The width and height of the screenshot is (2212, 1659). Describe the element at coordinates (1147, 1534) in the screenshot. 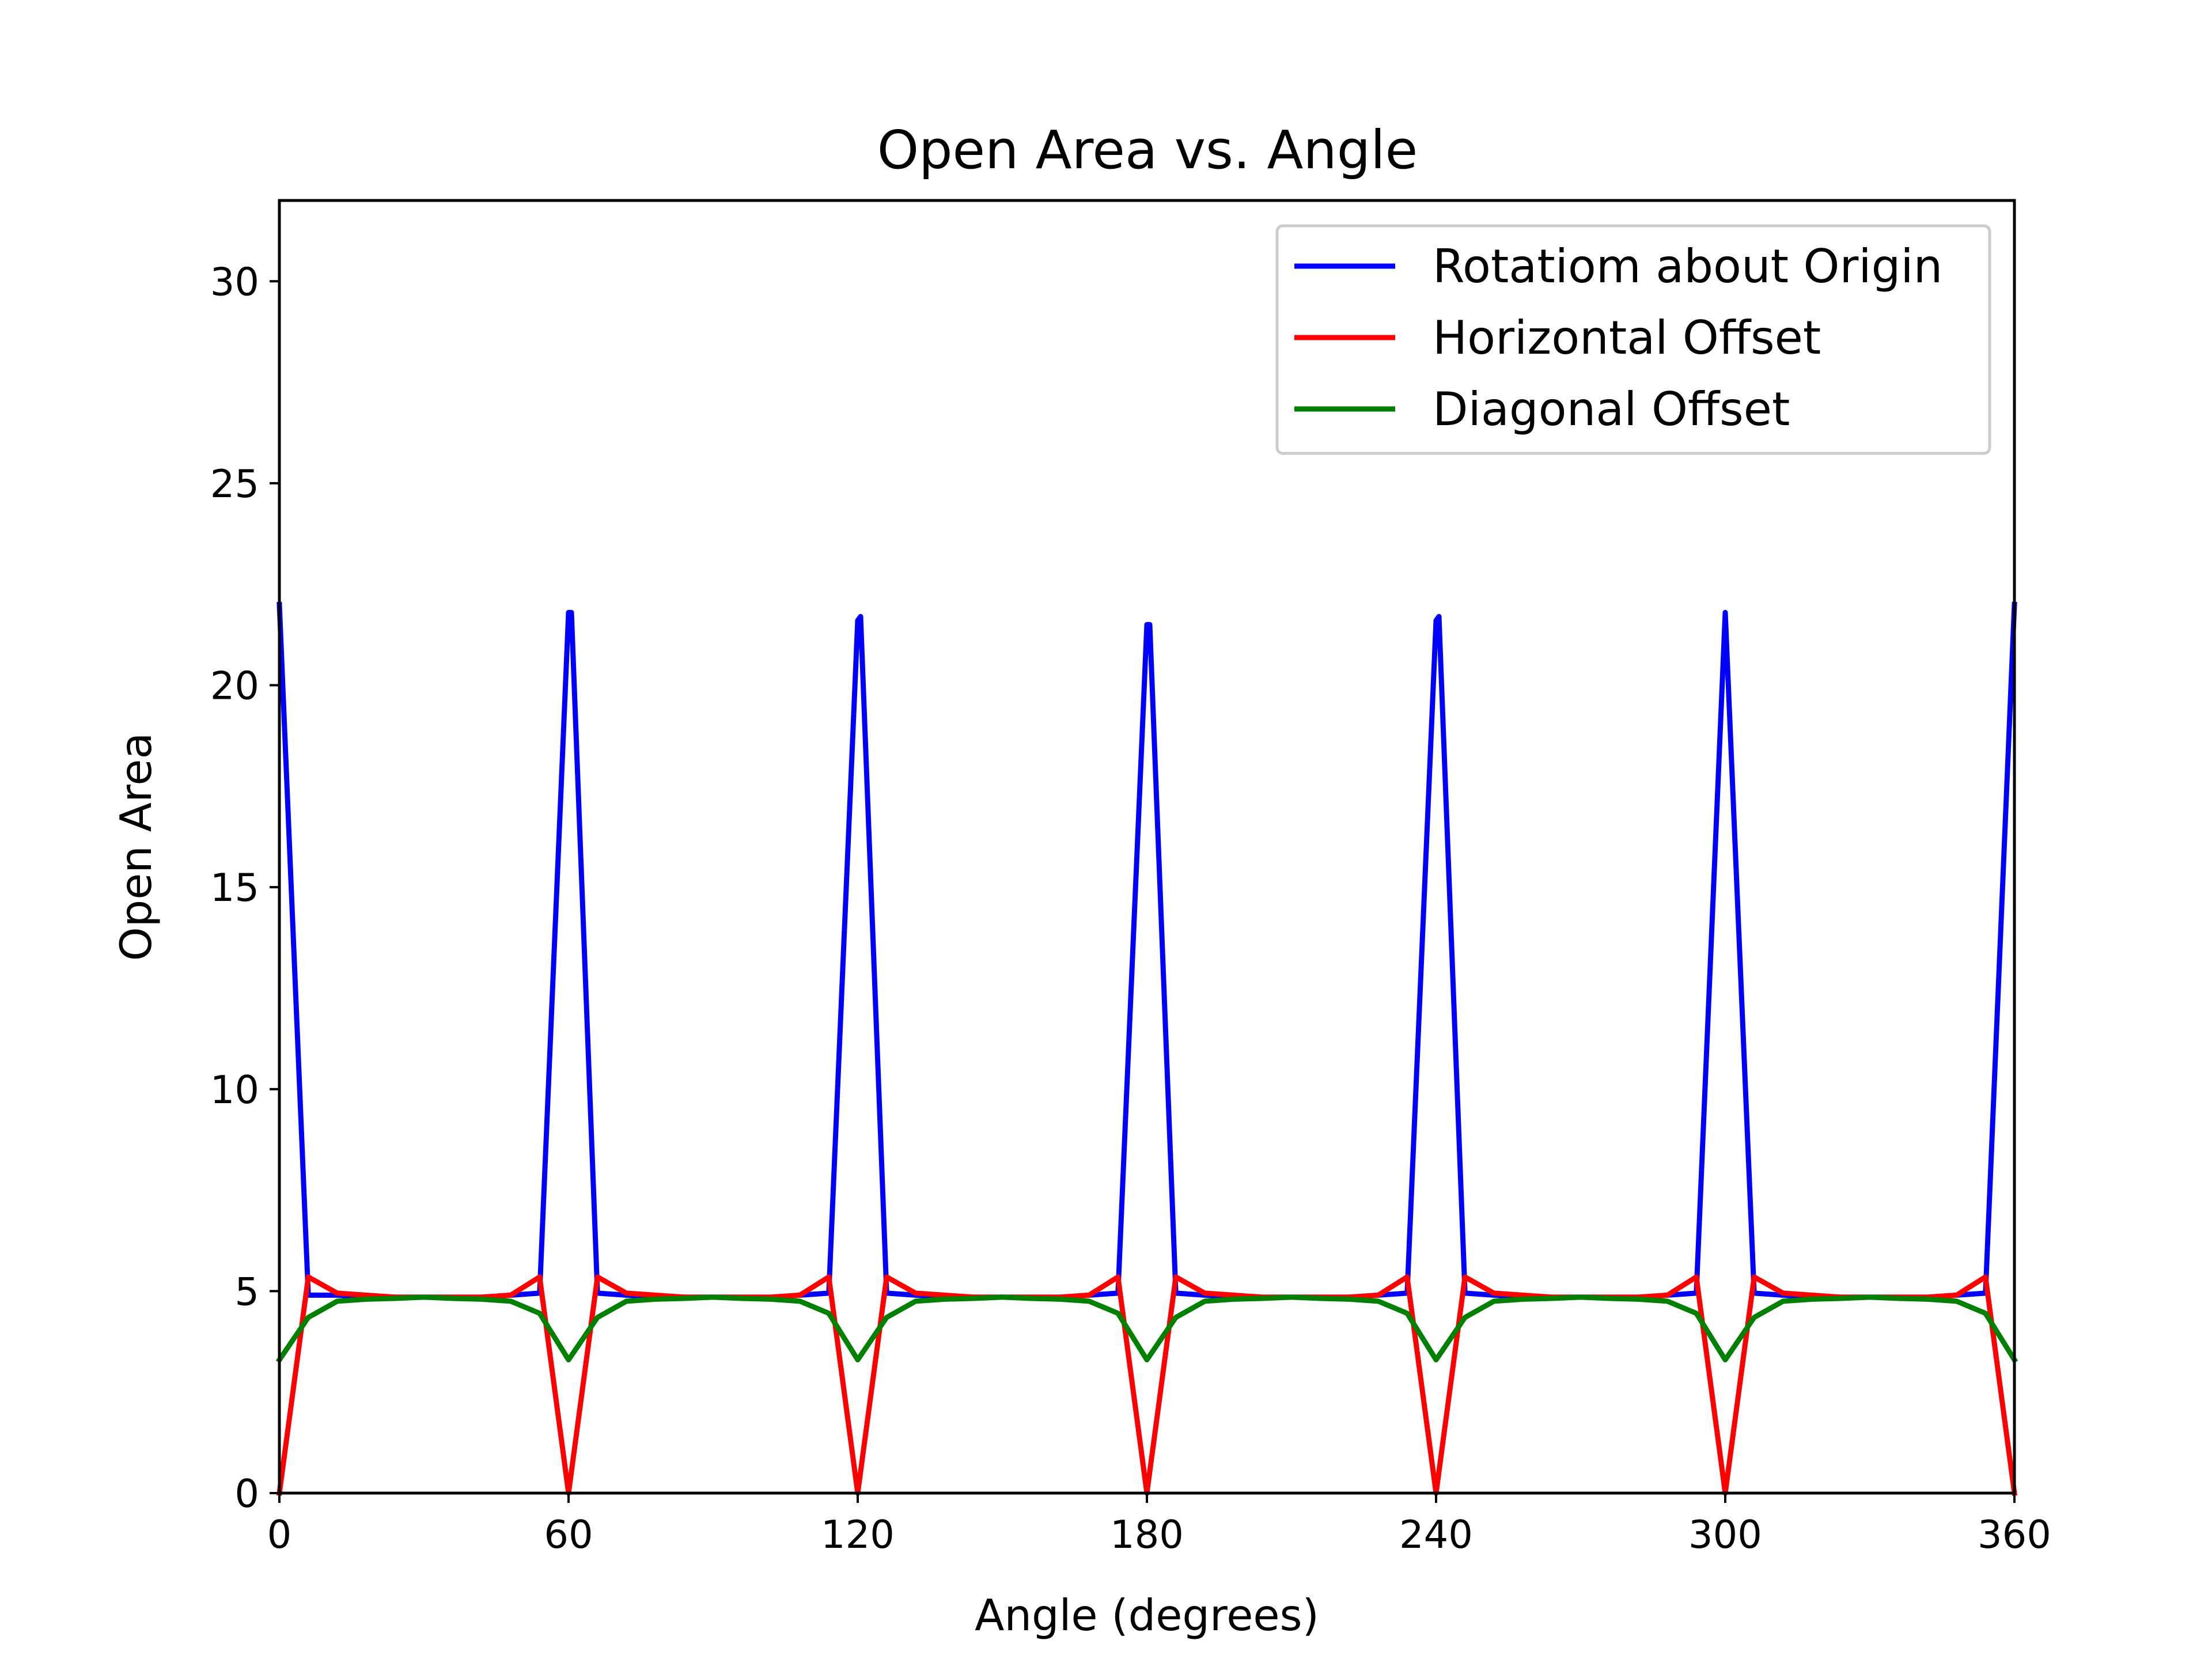

I see `x-tick-label: 180` at that location.